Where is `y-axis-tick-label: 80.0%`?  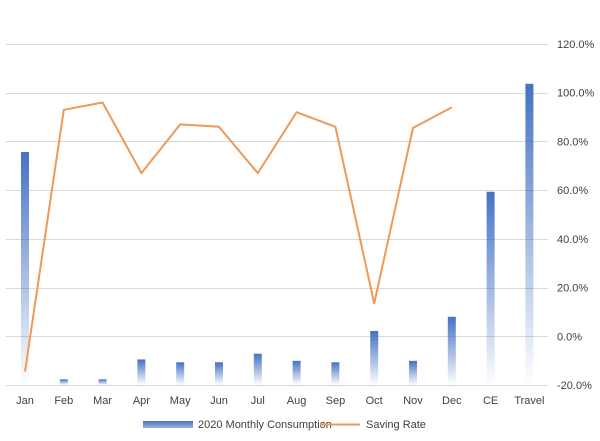 y-axis-tick-label: 80.0% is located at coordinates (572, 142).